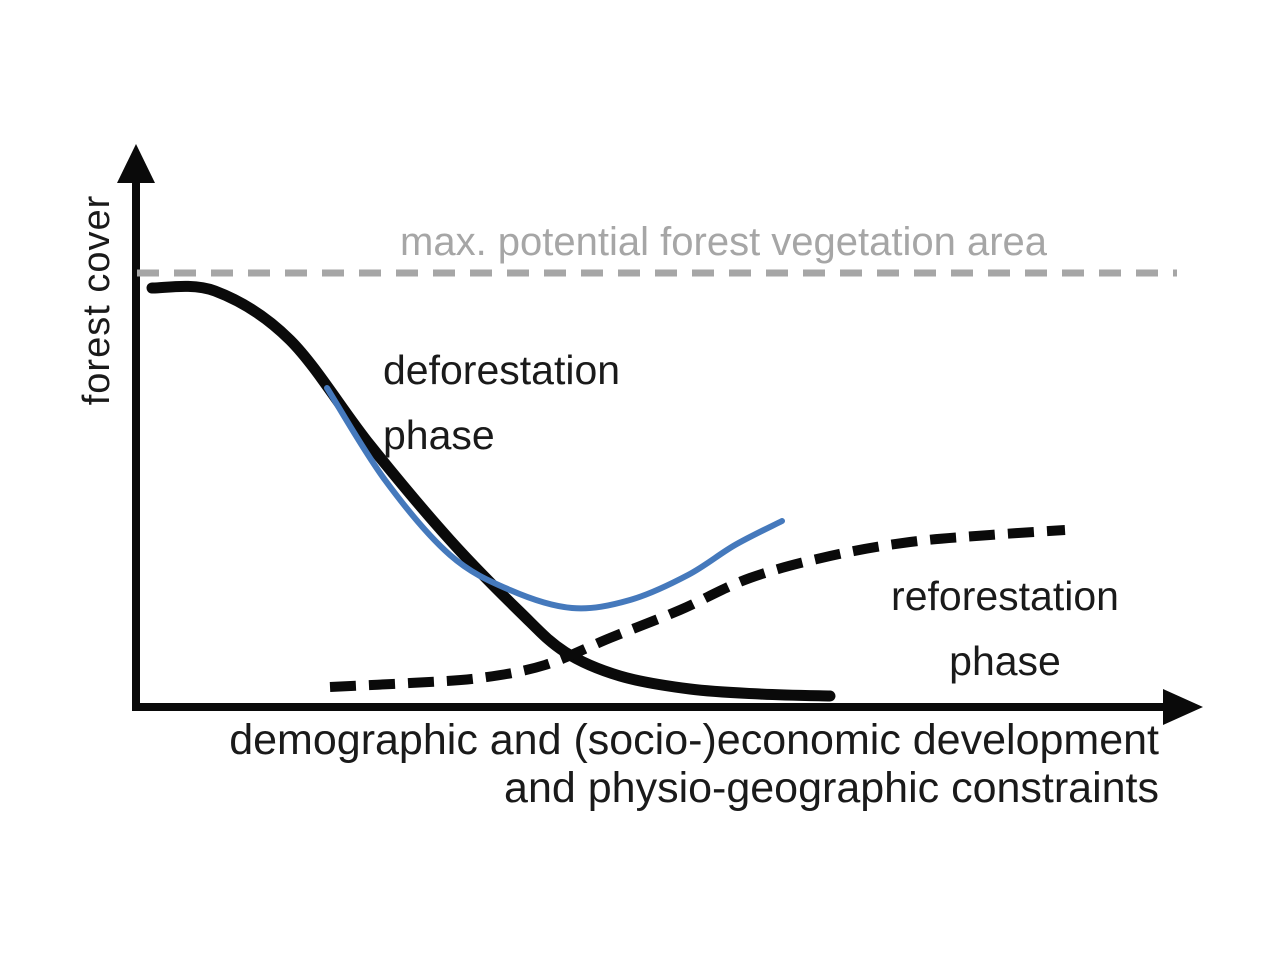  What do you see at coordinates (554, 498) in the screenshot?
I see `forest-cover-u-curve-blue` at bounding box center [554, 498].